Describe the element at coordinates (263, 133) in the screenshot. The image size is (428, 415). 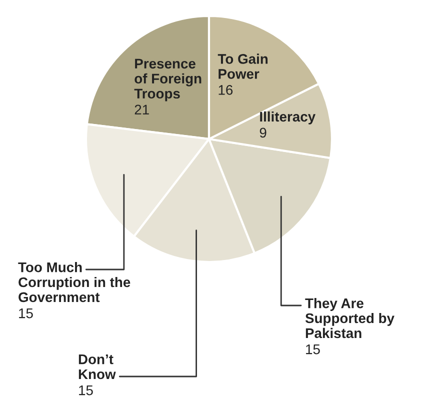
I see `data-label: 9` at that location.